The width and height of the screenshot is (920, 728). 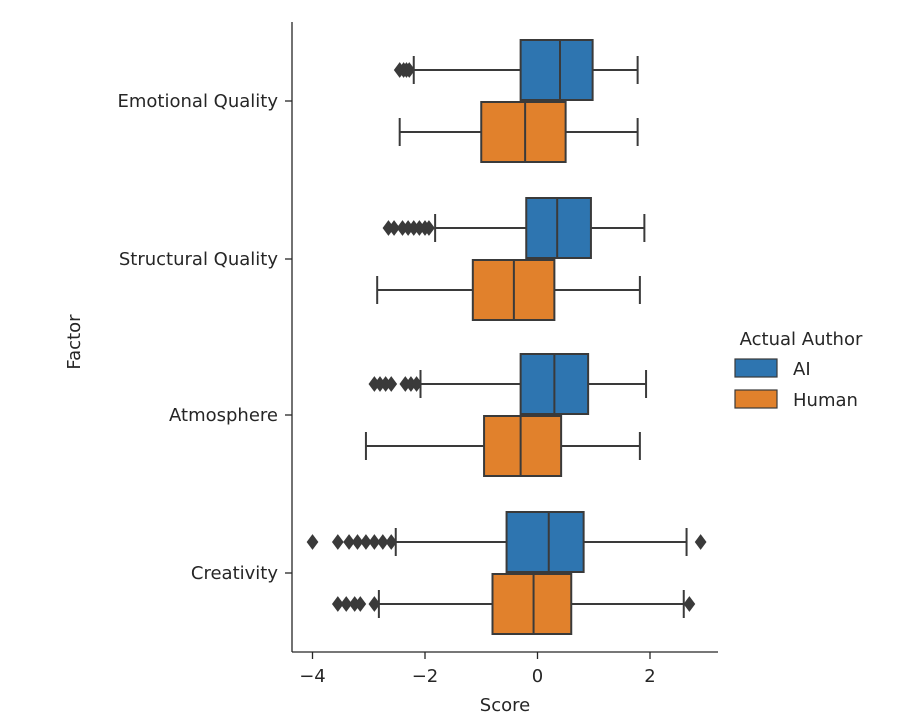 What do you see at coordinates (505, 705) in the screenshot?
I see `x-axis-title: Score` at bounding box center [505, 705].